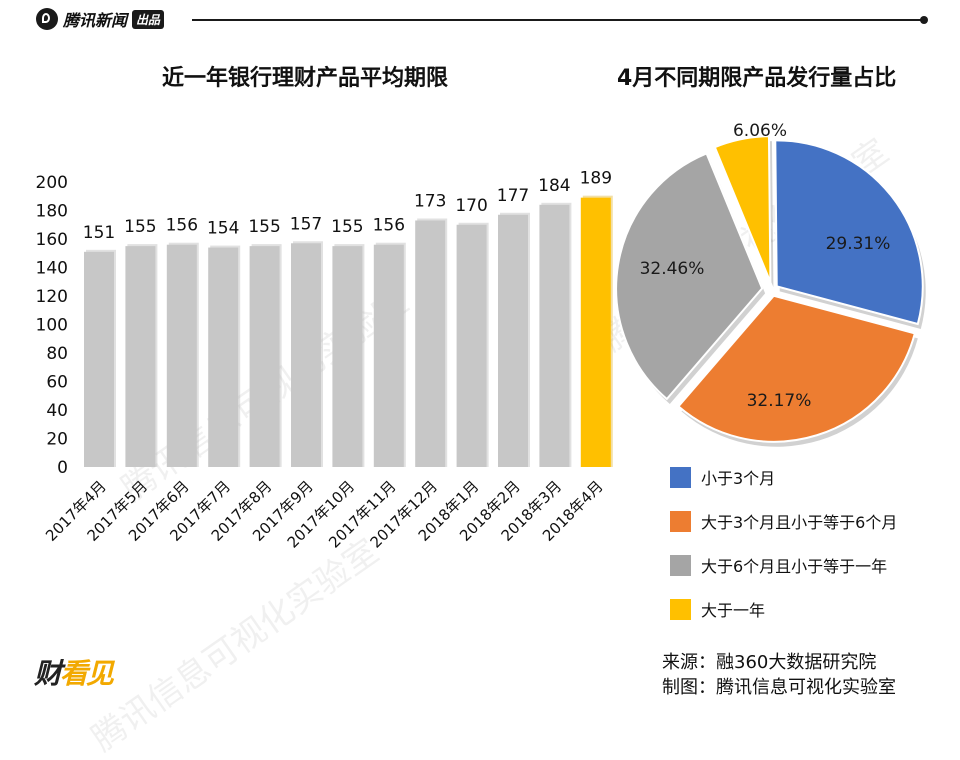  Describe the element at coordinates (794, 566) in the screenshot. I see `legend-label: 大于6个月且小于等于一年` at that location.